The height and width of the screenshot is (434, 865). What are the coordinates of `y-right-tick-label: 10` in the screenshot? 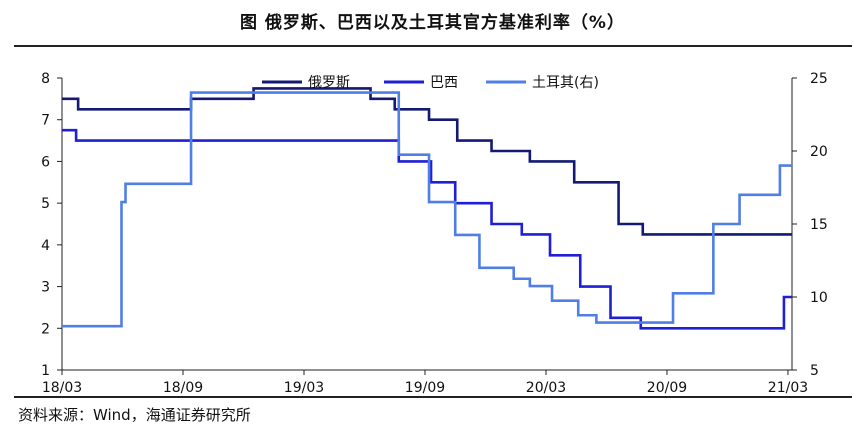 It's located at (819, 298).